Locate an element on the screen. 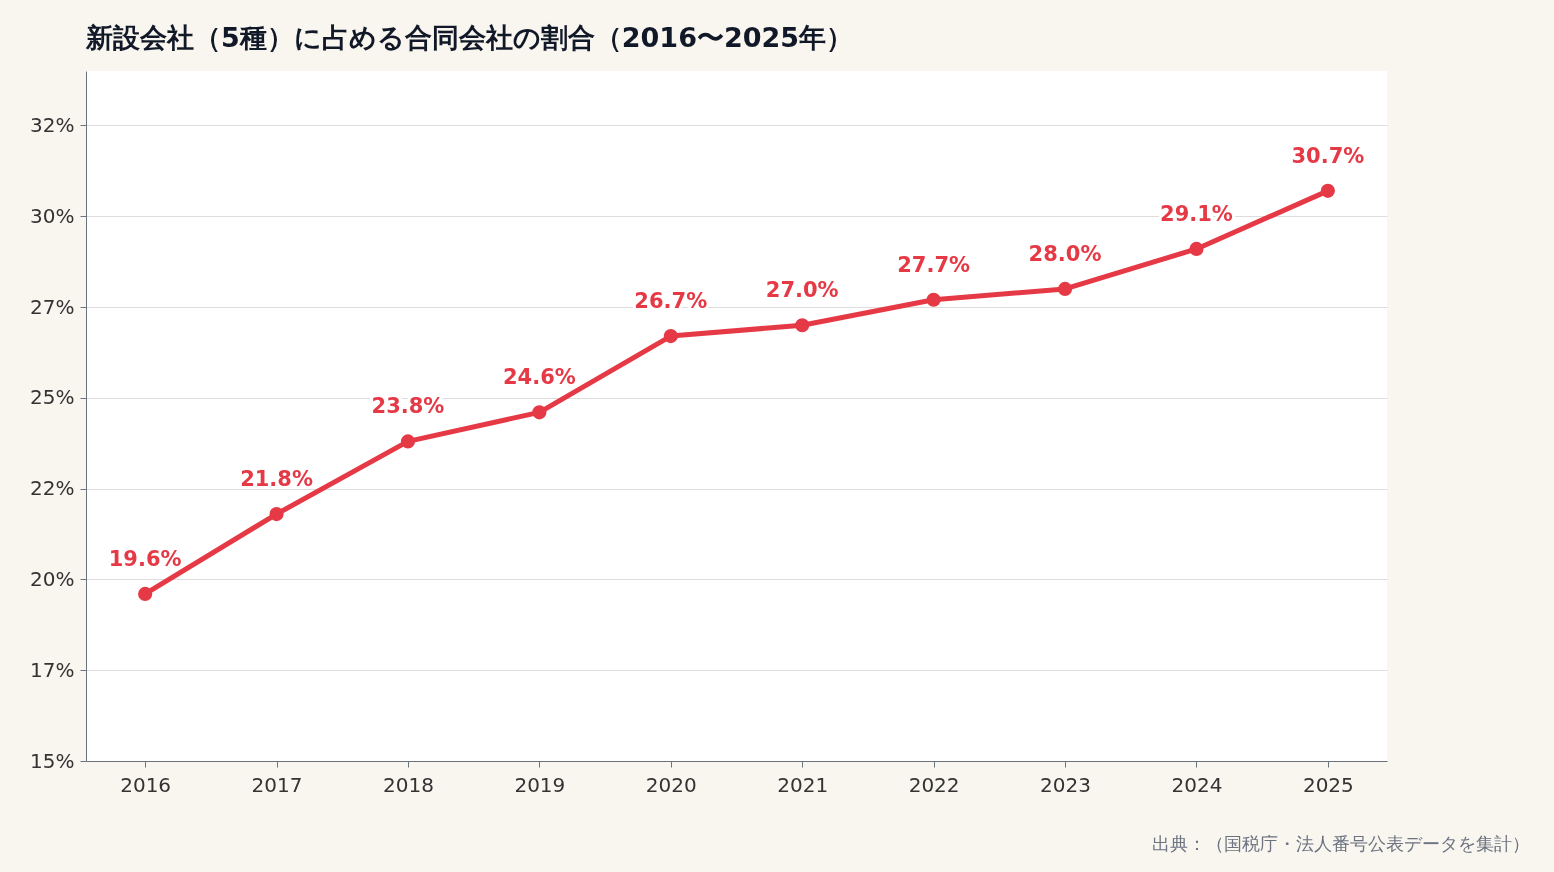 The height and width of the screenshot is (872, 1554). y-tick-label: 27% is located at coordinates (52, 306).